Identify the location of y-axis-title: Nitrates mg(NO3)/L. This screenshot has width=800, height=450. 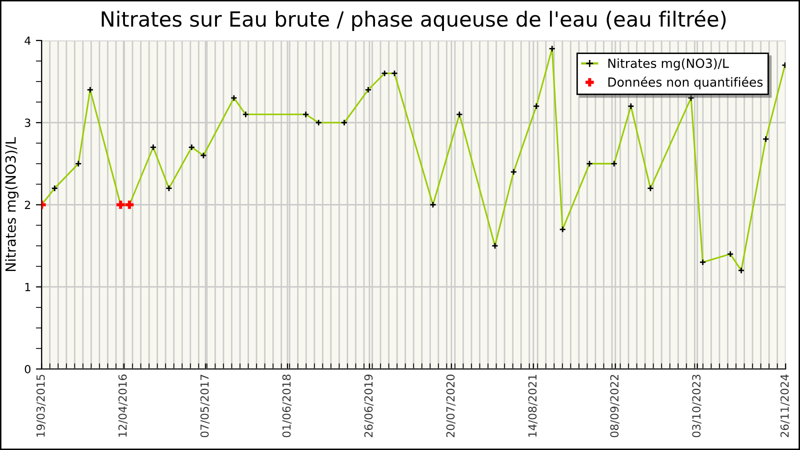
(12, 204).